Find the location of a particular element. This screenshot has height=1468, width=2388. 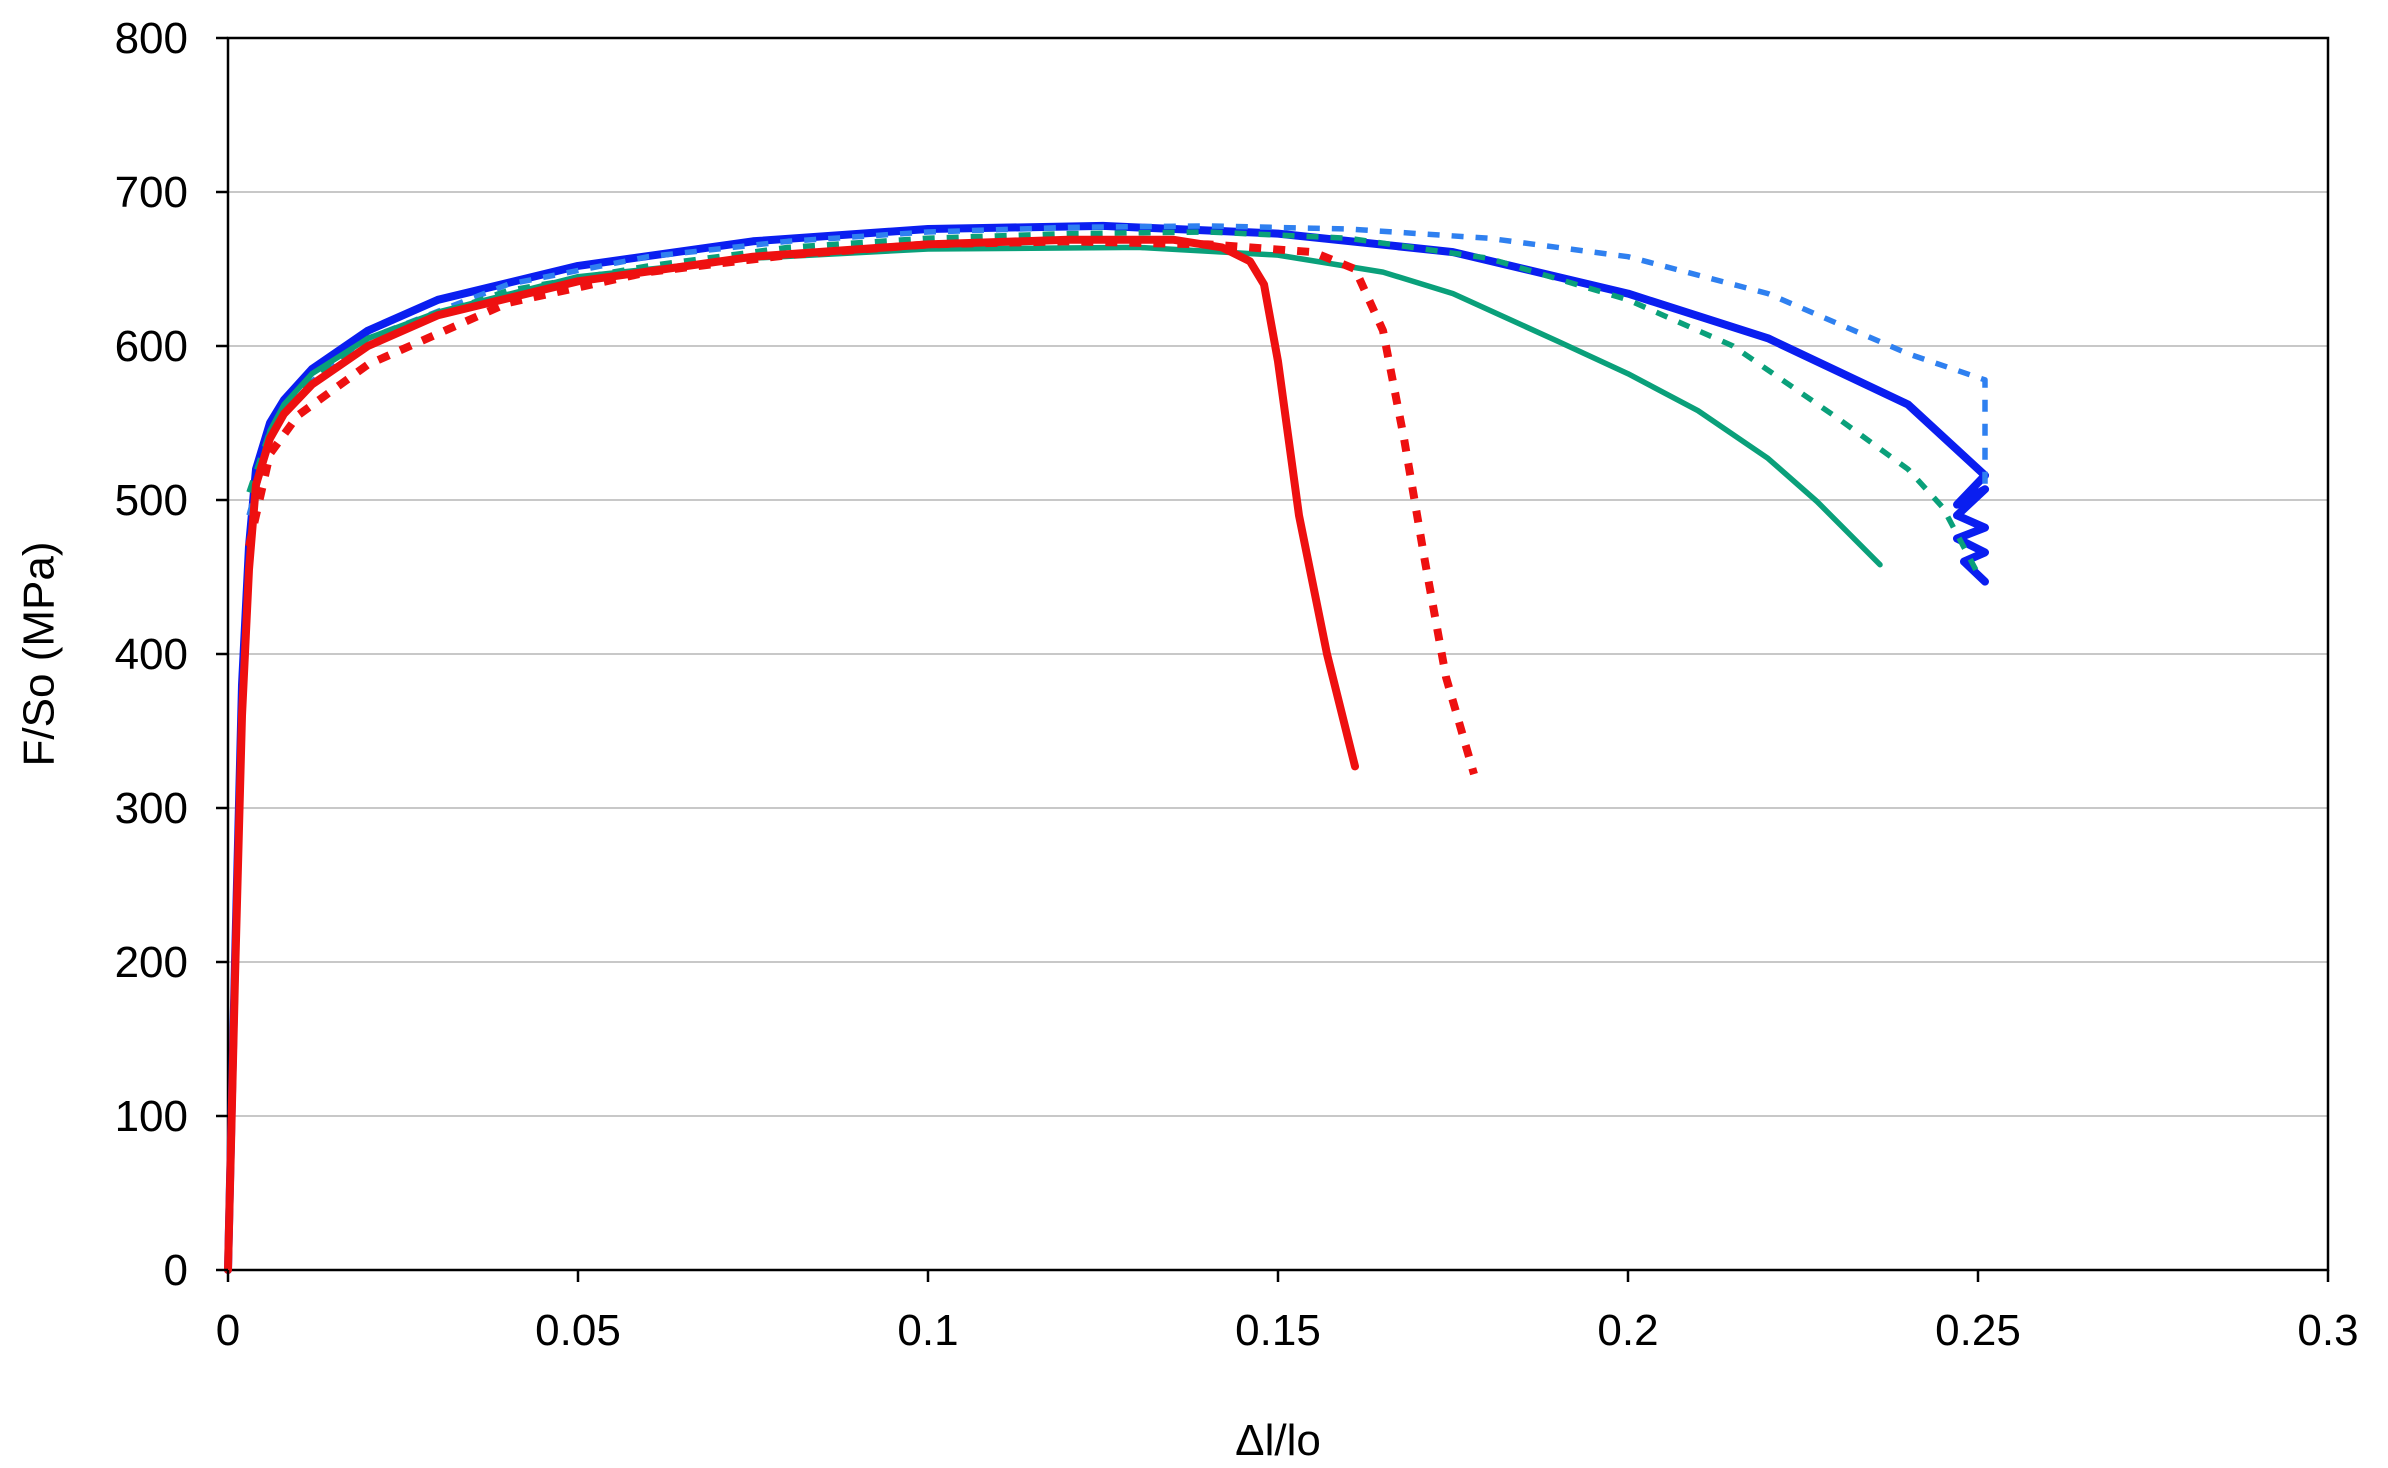

y-axis-title: F/So (MPa) is located at coordinates (39, 654).